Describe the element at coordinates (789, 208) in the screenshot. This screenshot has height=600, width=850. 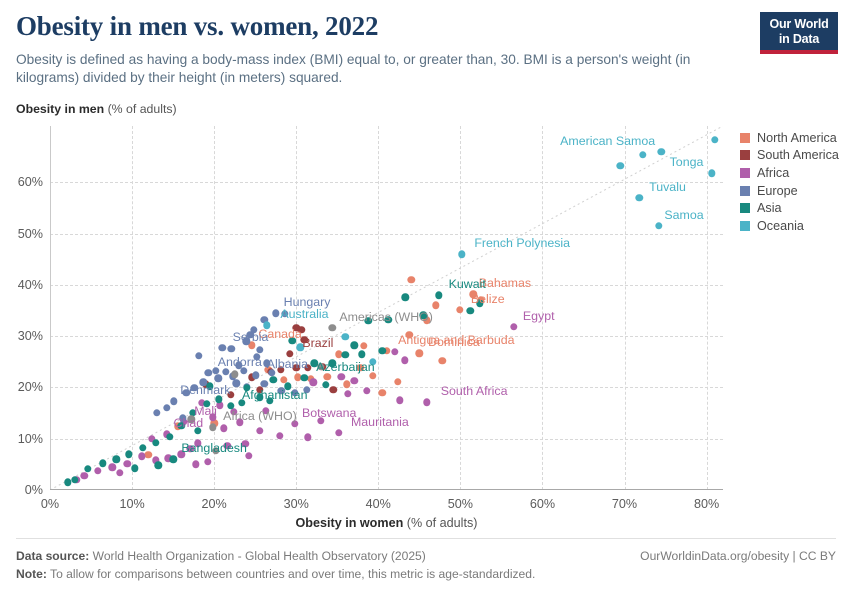
I see `legend-item-asia: Asia` at that location.